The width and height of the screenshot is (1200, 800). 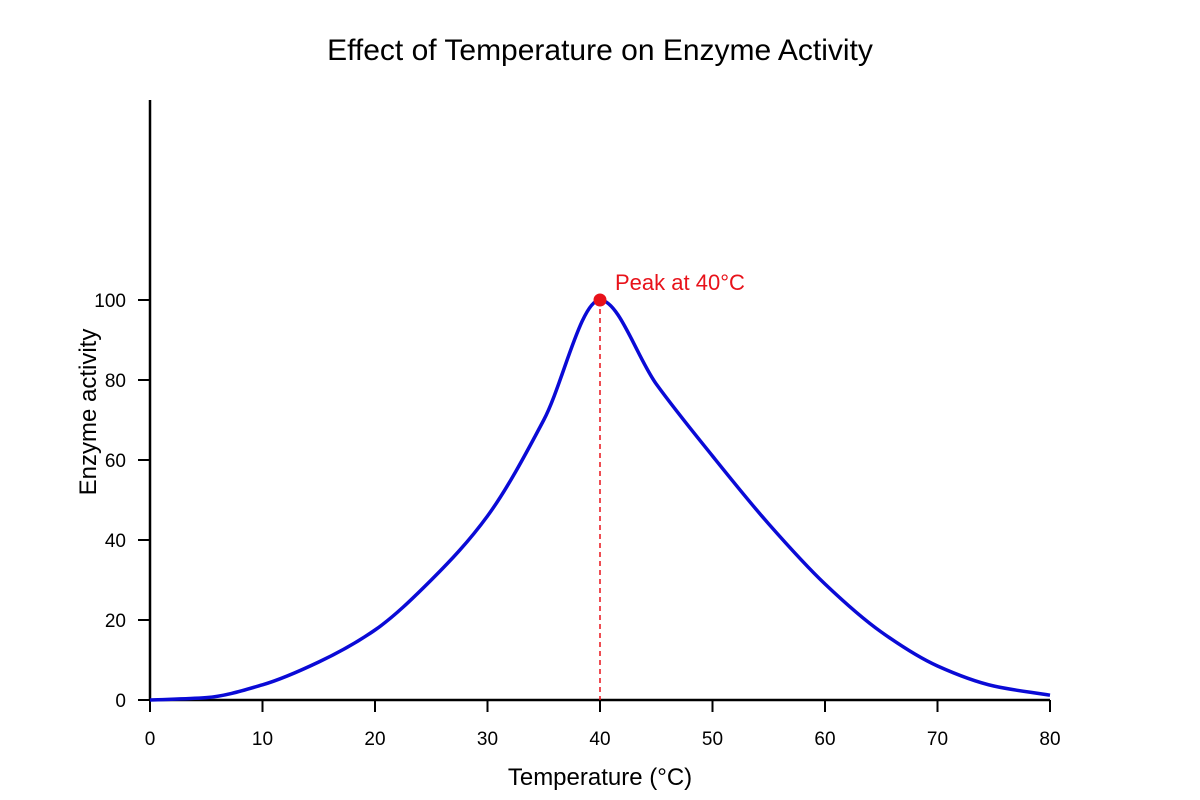 I want to click on y-tick-label: 40, so click(x=115, y=541).